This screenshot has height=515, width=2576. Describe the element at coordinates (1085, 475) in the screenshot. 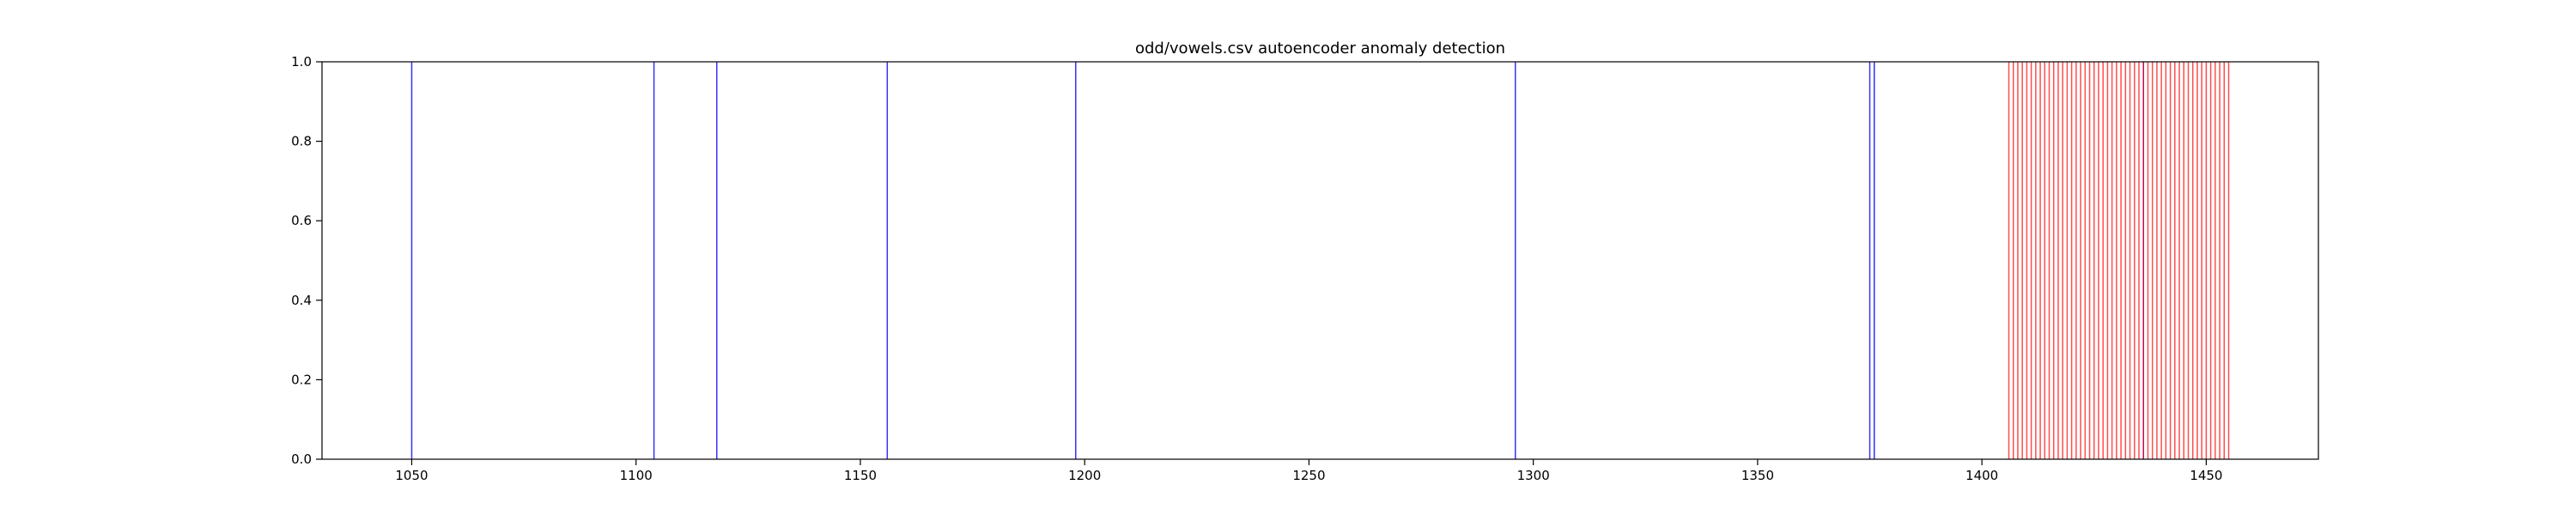

I see `x-tick-label-3: 1200` at that location.